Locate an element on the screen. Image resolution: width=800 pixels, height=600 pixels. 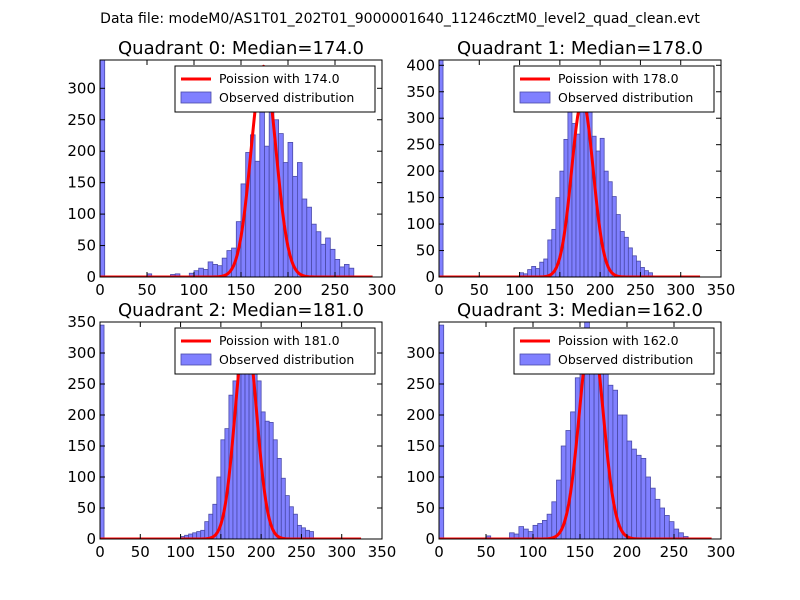
x-tick-label: 350 is located at coordinates (721, 290).